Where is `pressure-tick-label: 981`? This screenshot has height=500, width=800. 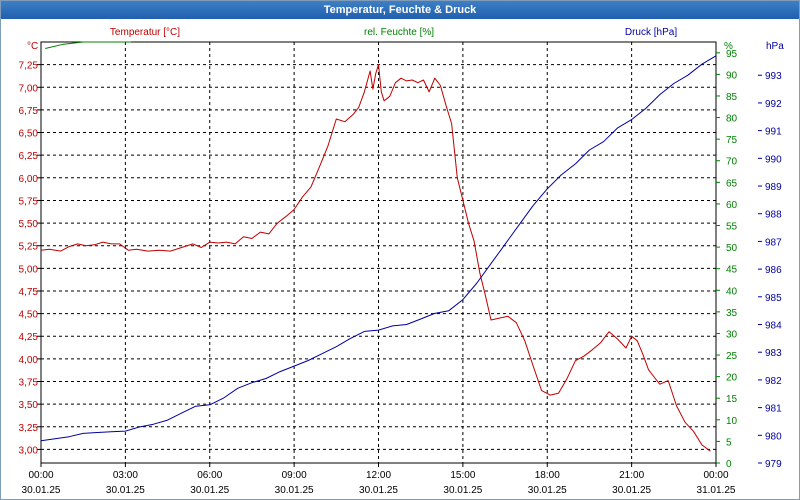 pressure-tick-label: 981 is located at coordinates (773, 409).